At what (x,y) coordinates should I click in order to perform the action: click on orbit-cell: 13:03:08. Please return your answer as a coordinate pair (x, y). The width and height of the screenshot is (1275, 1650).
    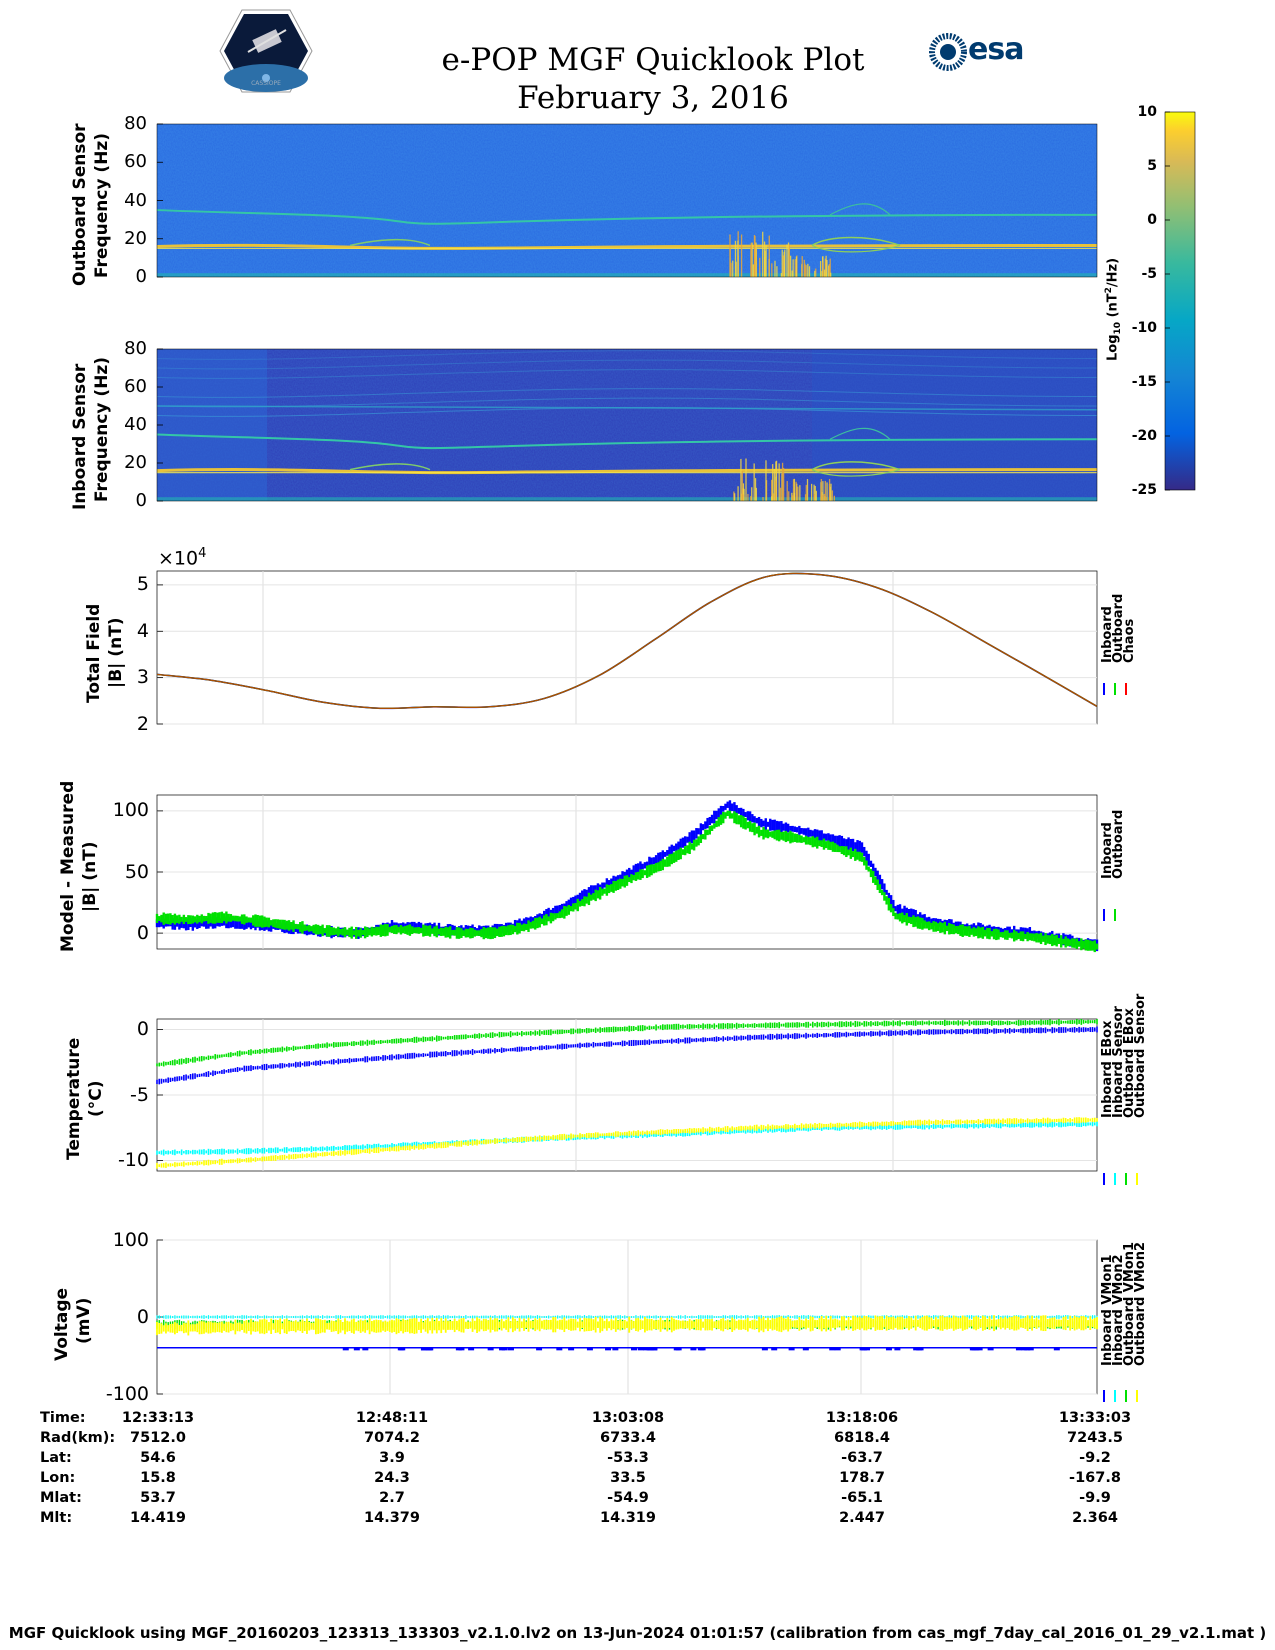
    Looking at the image, I should click on (628, 1418).